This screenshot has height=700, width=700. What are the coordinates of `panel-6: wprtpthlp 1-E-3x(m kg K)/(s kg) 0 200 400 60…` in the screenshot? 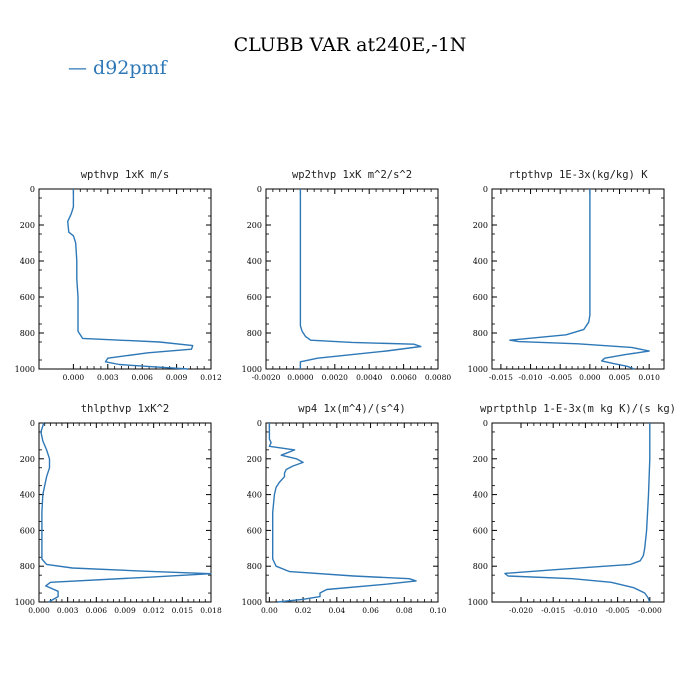 It's located at (572, 509).